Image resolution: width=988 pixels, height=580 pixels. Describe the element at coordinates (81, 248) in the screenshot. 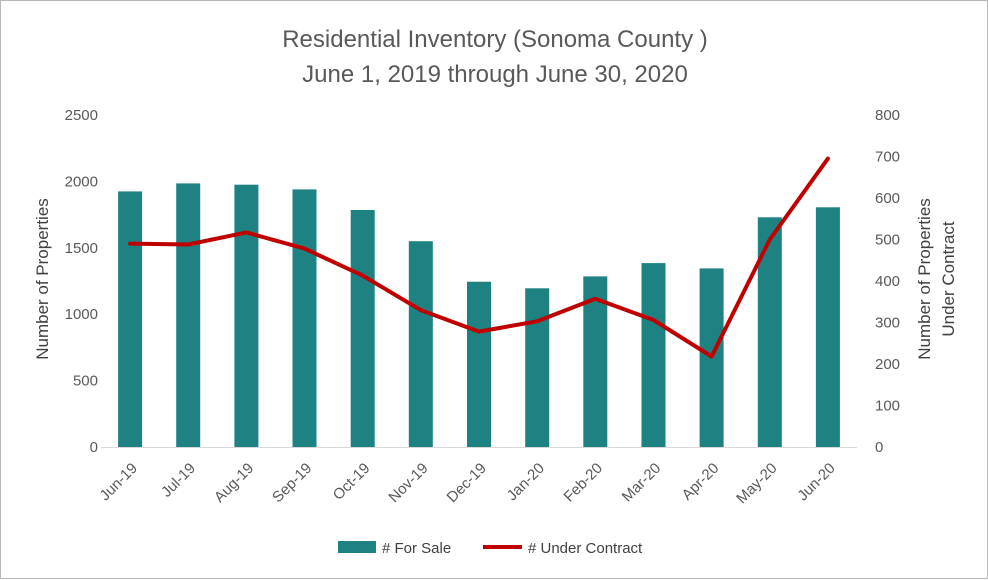

I see `y-tick-label: 1500` at that location.